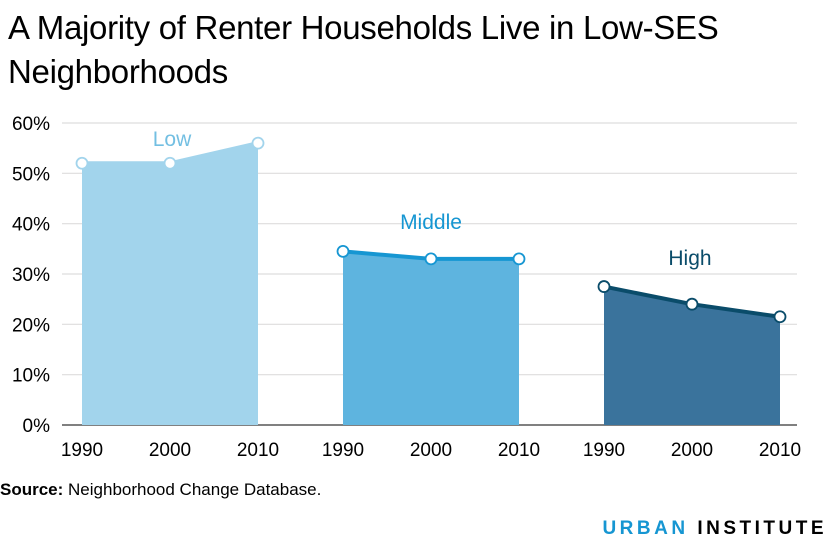 This screenshot has height=547, width=833. I want to click on y-tick-label: 20%, so click(31, 325).